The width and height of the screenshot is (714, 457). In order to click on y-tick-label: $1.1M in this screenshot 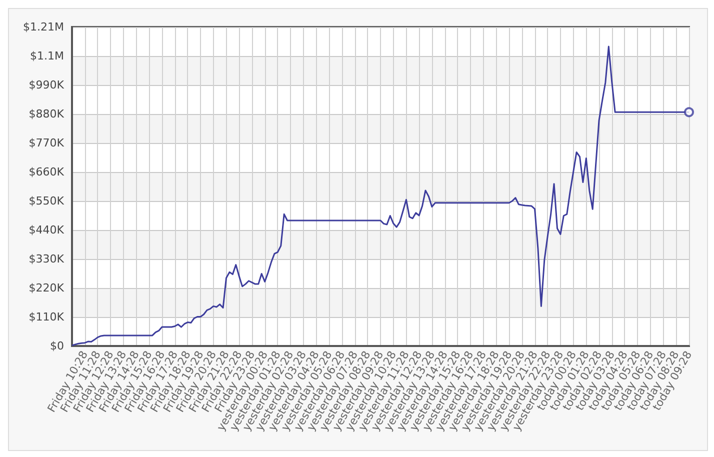, I will do `click(47, 56)`.